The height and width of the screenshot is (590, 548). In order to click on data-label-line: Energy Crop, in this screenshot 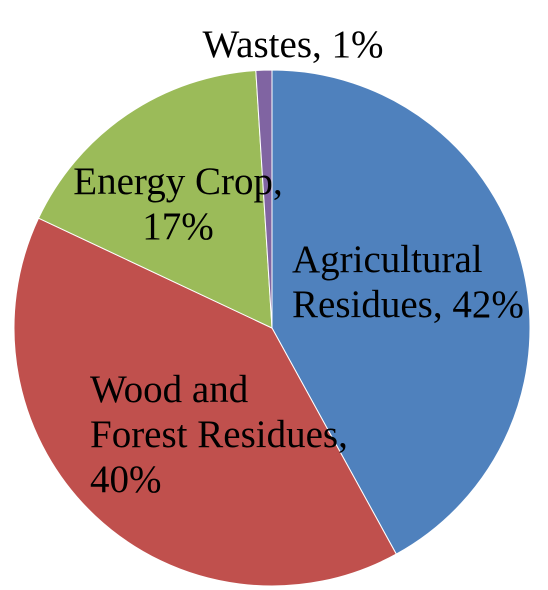, I will do `click(177, 181)`.